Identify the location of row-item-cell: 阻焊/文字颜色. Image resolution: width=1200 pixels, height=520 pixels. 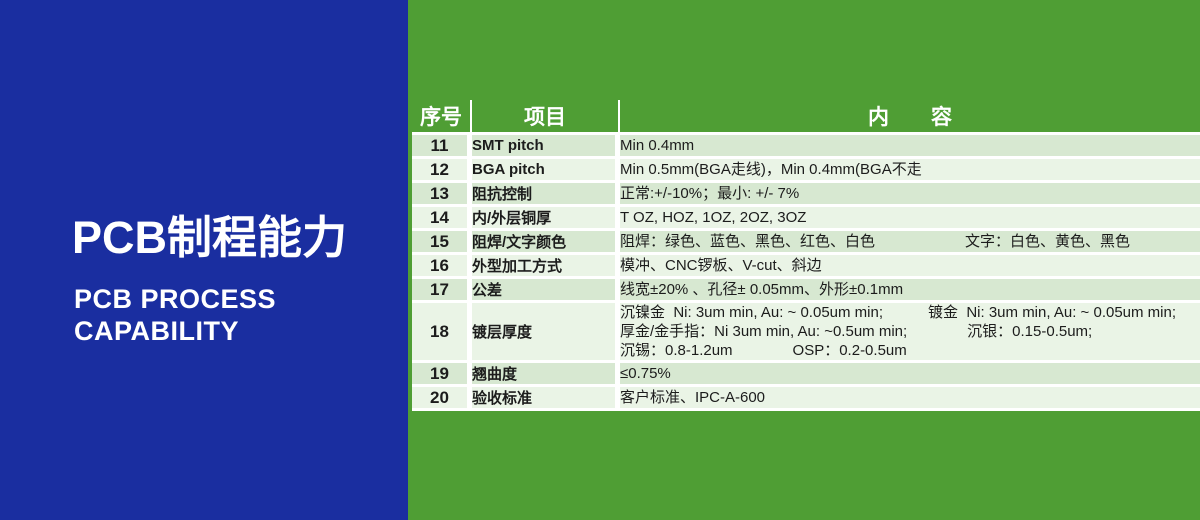
(546, 243).